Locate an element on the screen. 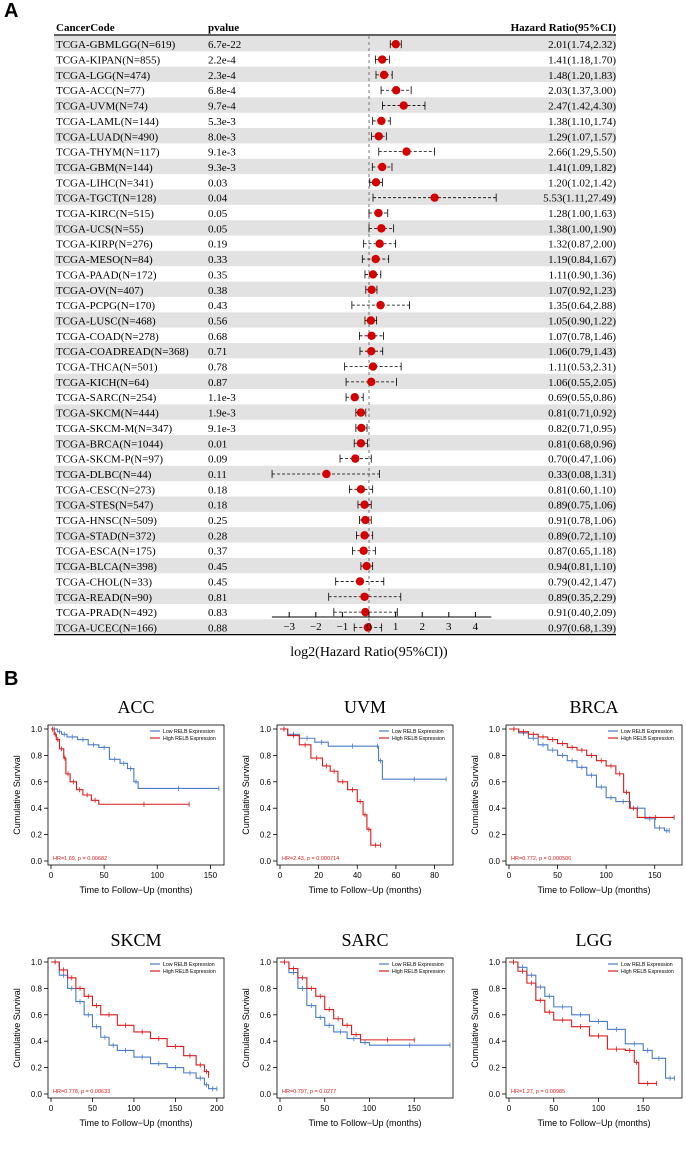  cancer-code-label: TCGA-OV(N=407) is located at coordinates (100, 291).